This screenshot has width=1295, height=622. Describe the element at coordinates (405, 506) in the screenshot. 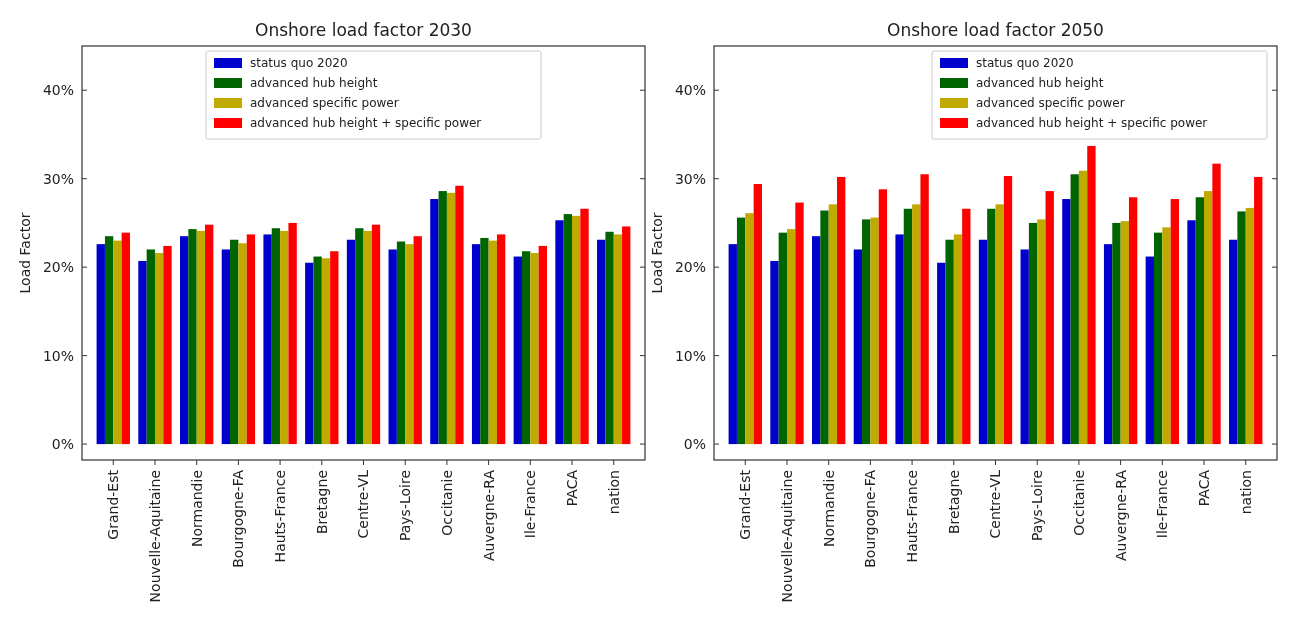

I see `x-tick-label: Pays-Loire` at that location.